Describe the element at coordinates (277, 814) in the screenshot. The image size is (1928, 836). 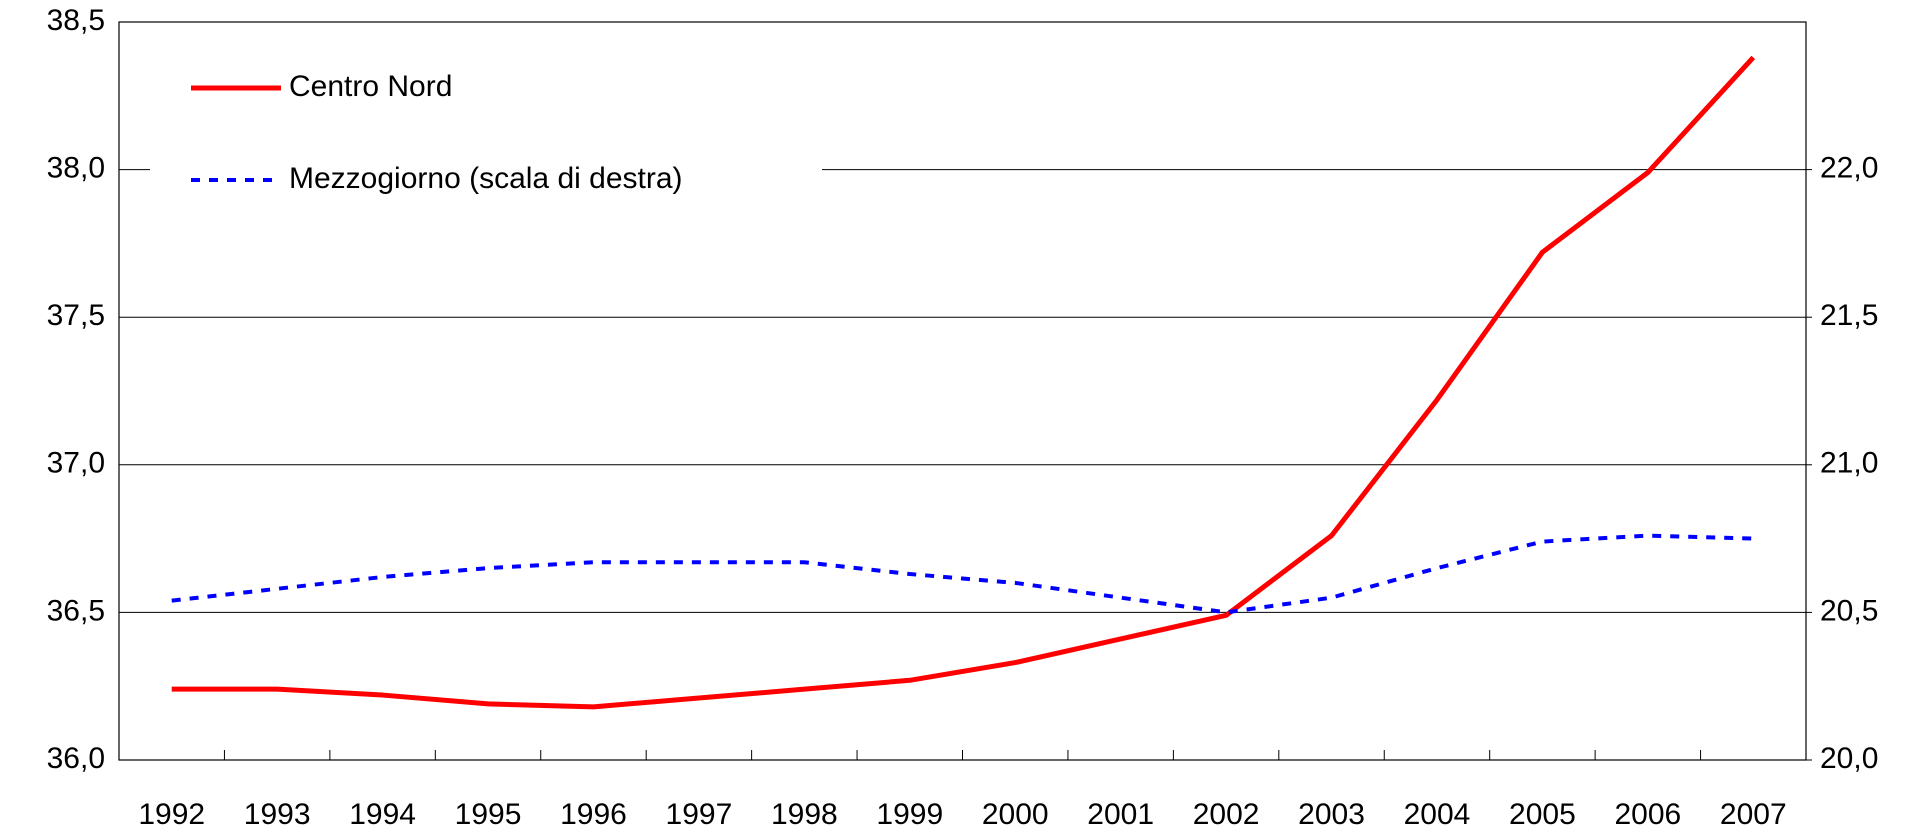
I see `x-tick-label: 1993` at that location.